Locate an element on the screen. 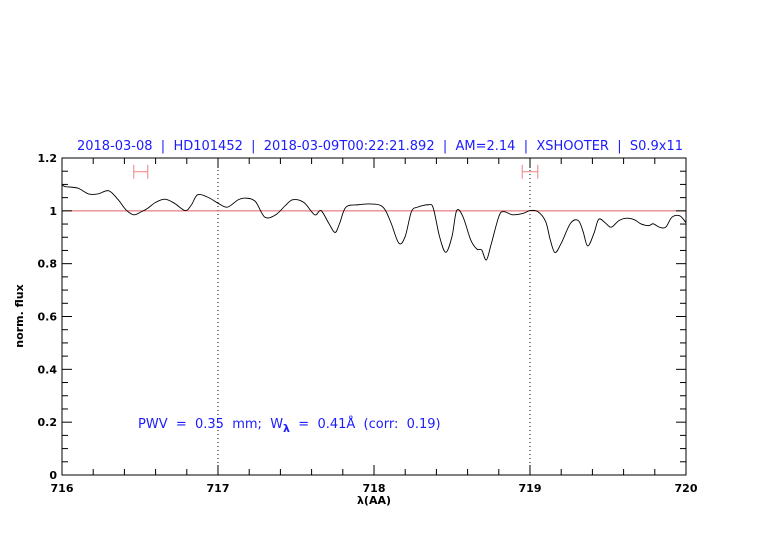  x-tick-label: 718 is located at coordinates (374, 488).